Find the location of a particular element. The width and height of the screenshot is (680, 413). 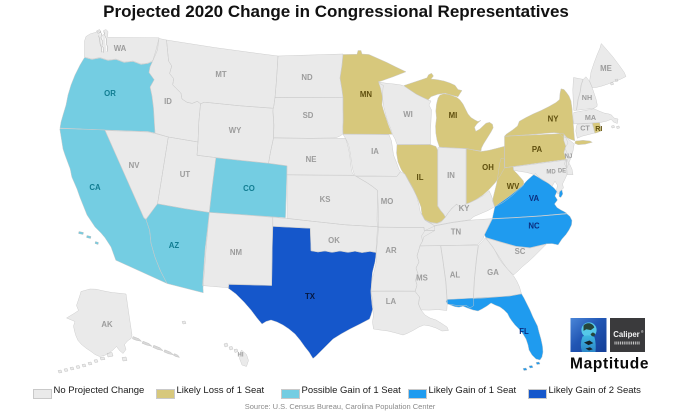

svg-text: HI is located at coordinates (241, 356).